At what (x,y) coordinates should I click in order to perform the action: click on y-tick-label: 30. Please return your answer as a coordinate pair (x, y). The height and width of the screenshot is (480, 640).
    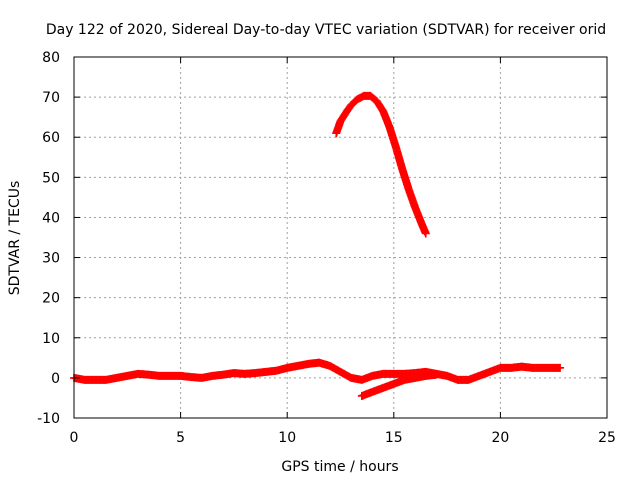
    Looking at the image, I should click on (51, 259).